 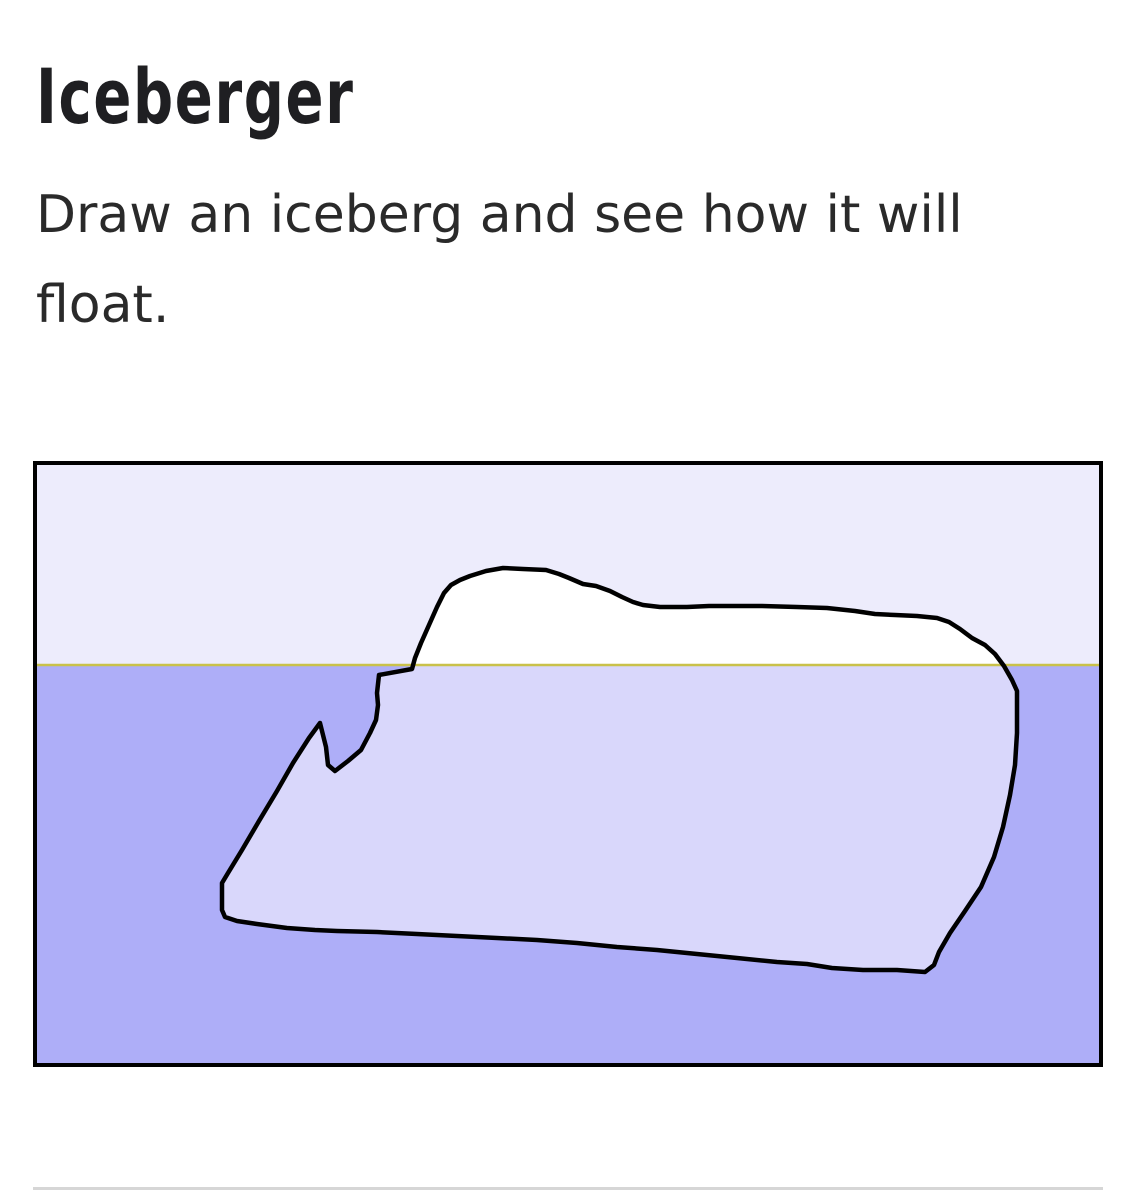 What do you see at coordinates (568, 1188) in the screenshot?
I see `bottom-divider` at bounding box center [568, 1188].